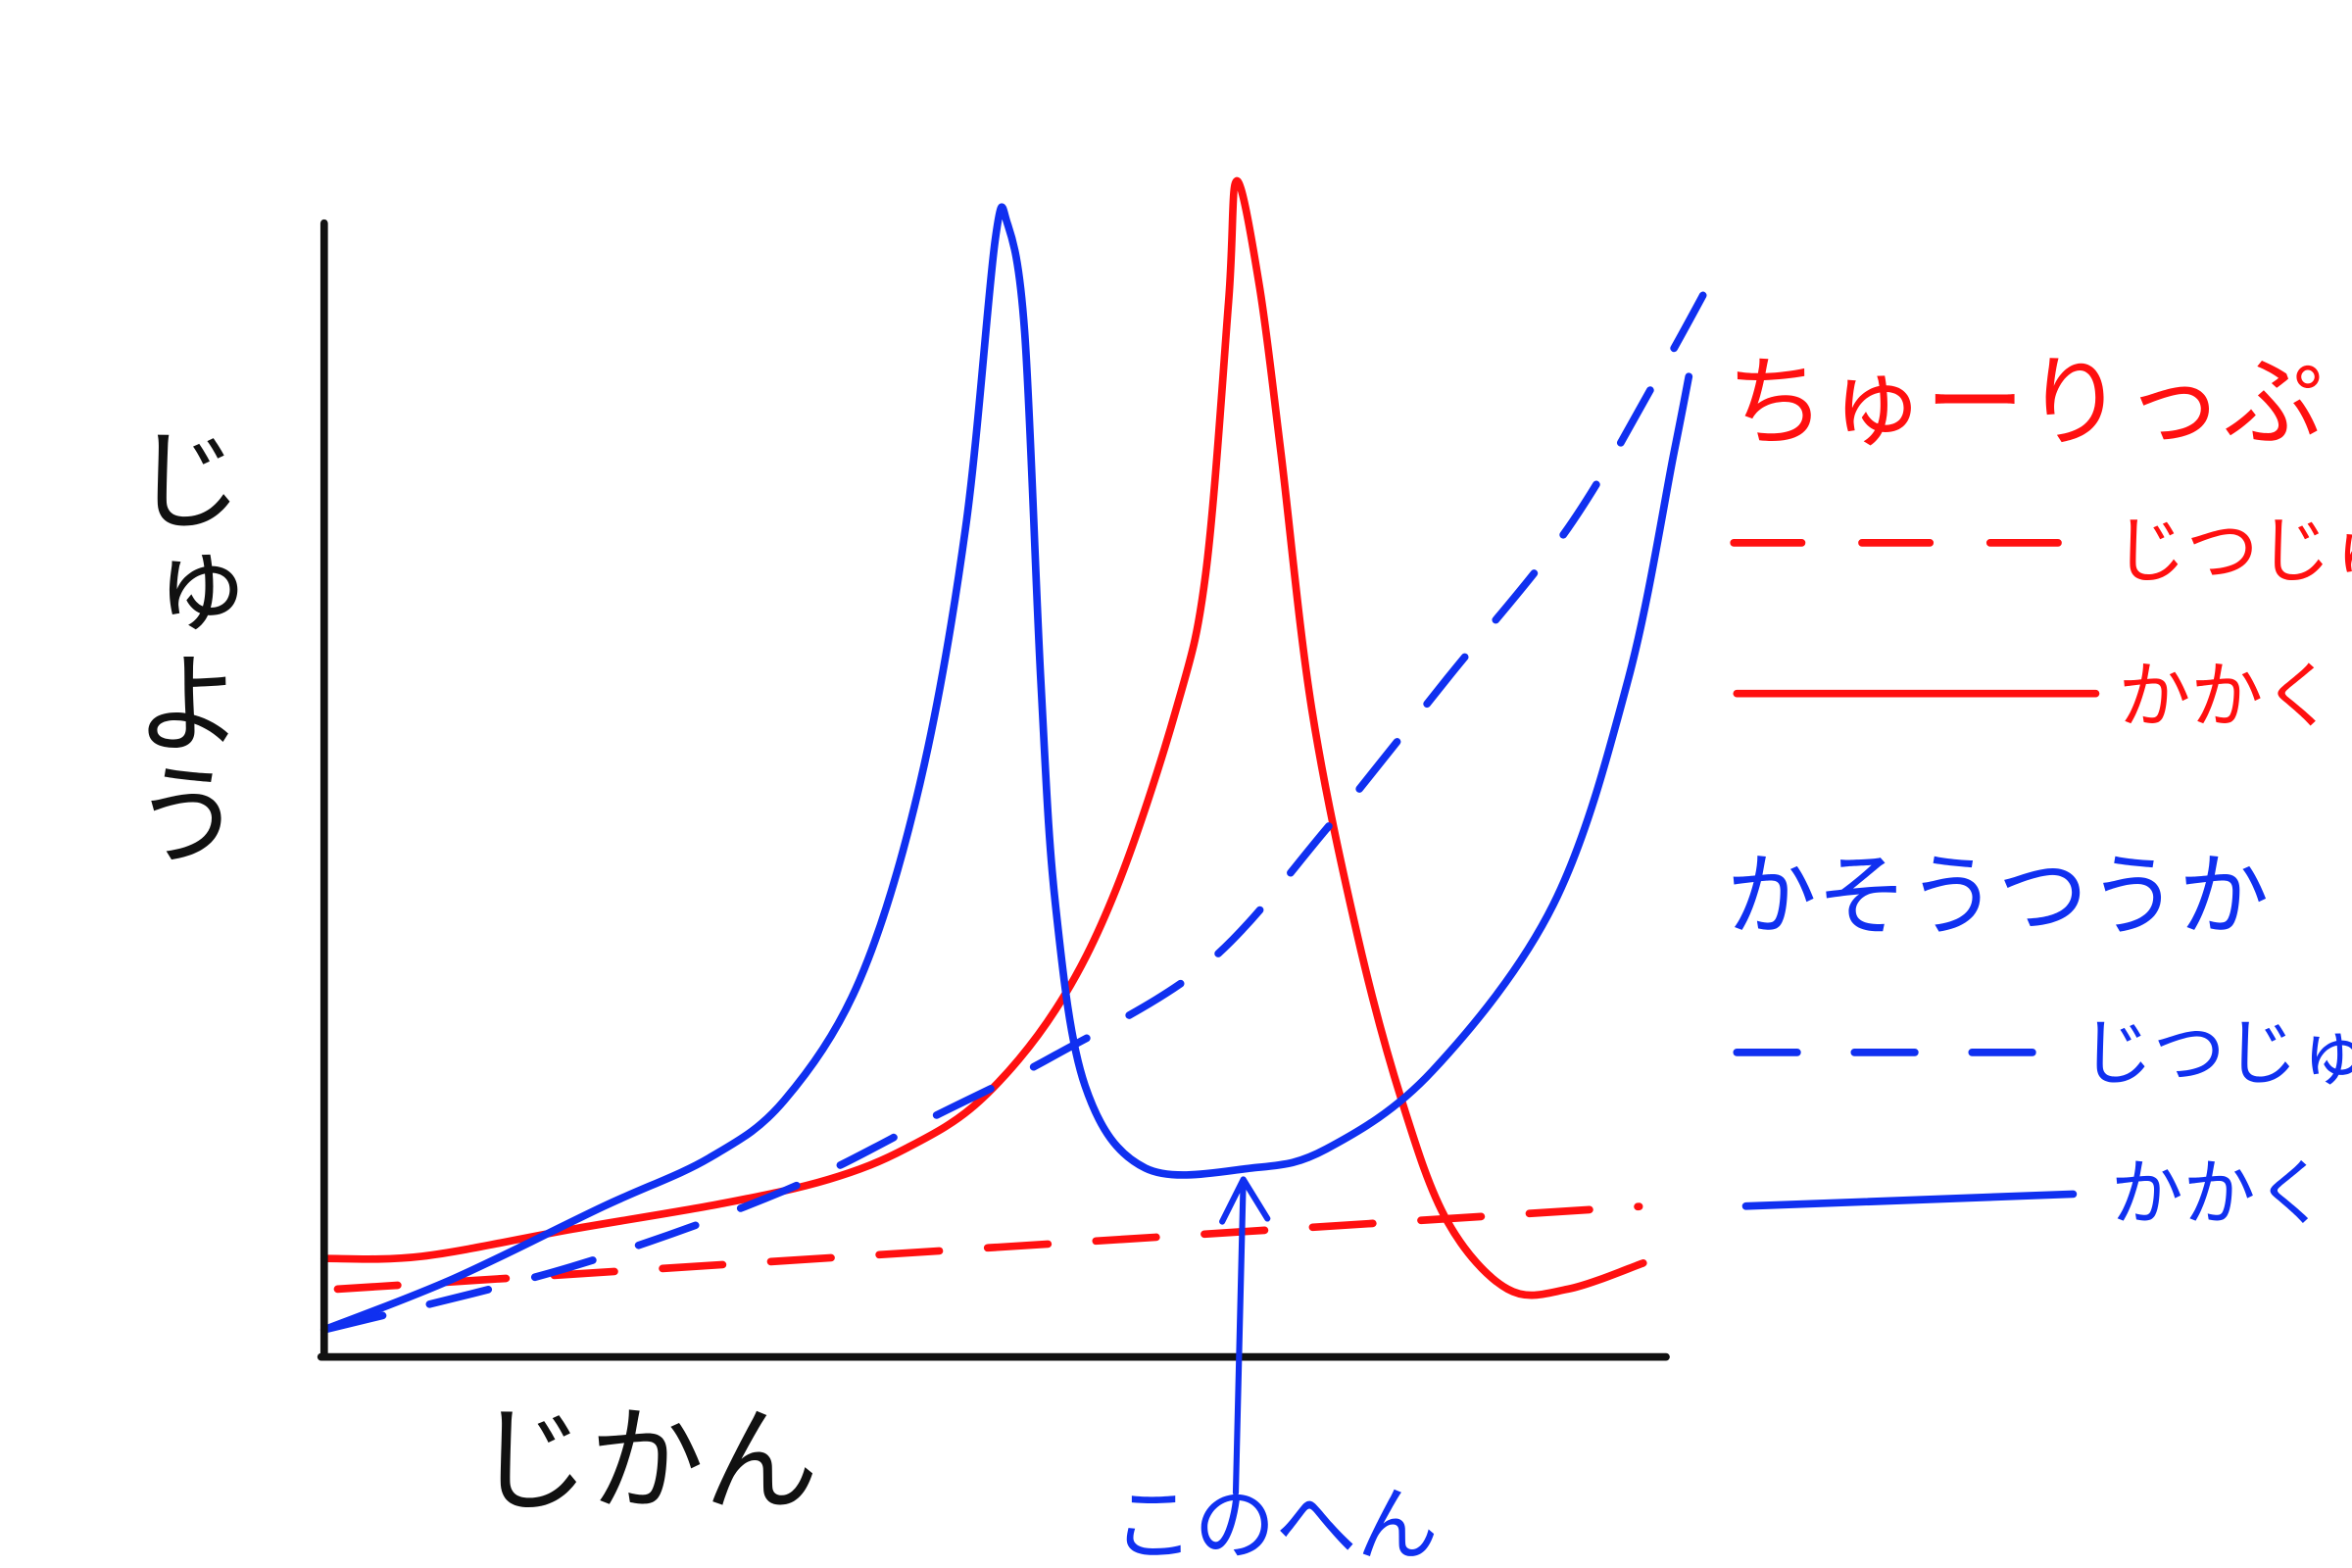  Describe the element at coordinates (2216, 1053) in the screenshot. I see `legend-label-crypto-demand: じつじゅ` at that location.